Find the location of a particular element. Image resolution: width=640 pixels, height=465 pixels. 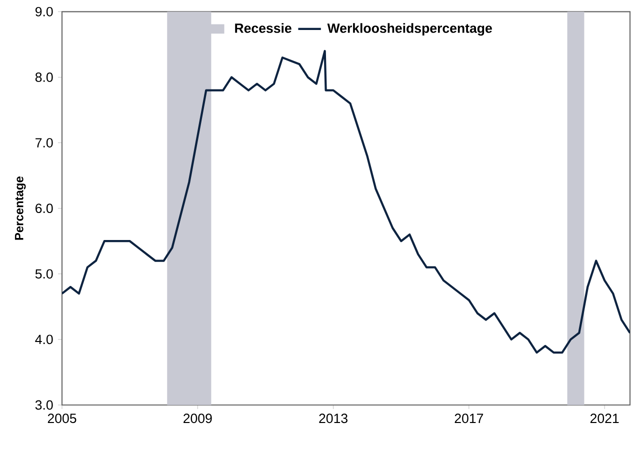

y-tick-label: 9.0 is located at coordinates (44, 11).